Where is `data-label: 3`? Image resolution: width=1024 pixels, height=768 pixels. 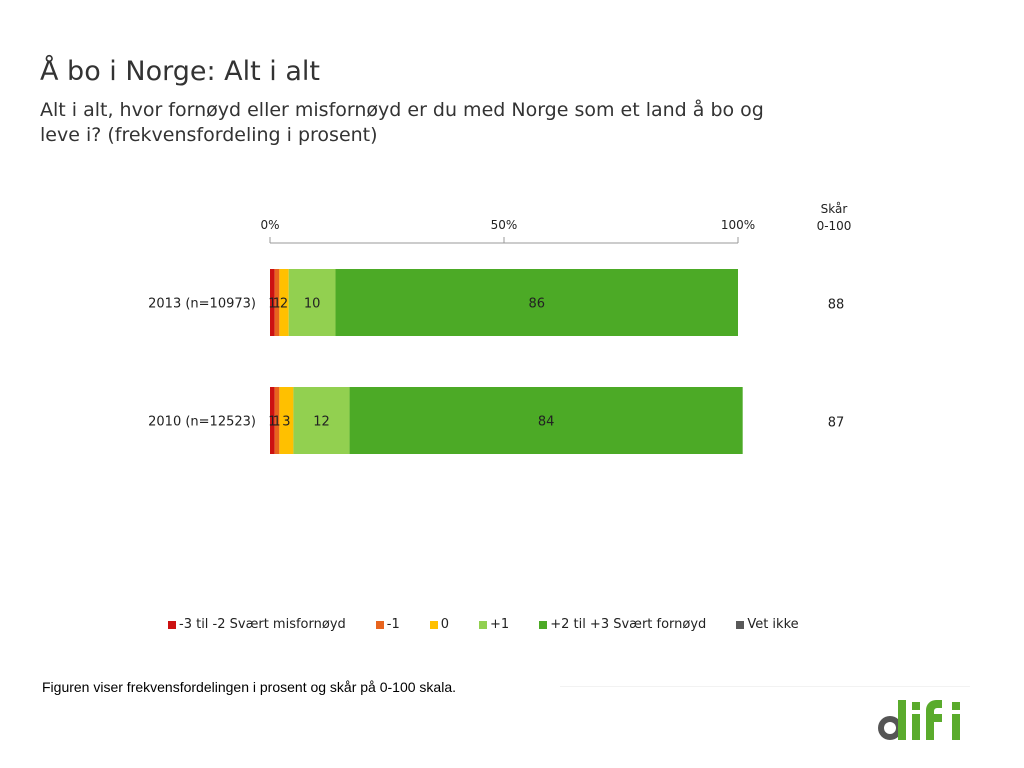 data-label: 3 is located at coordinates (286, 422).